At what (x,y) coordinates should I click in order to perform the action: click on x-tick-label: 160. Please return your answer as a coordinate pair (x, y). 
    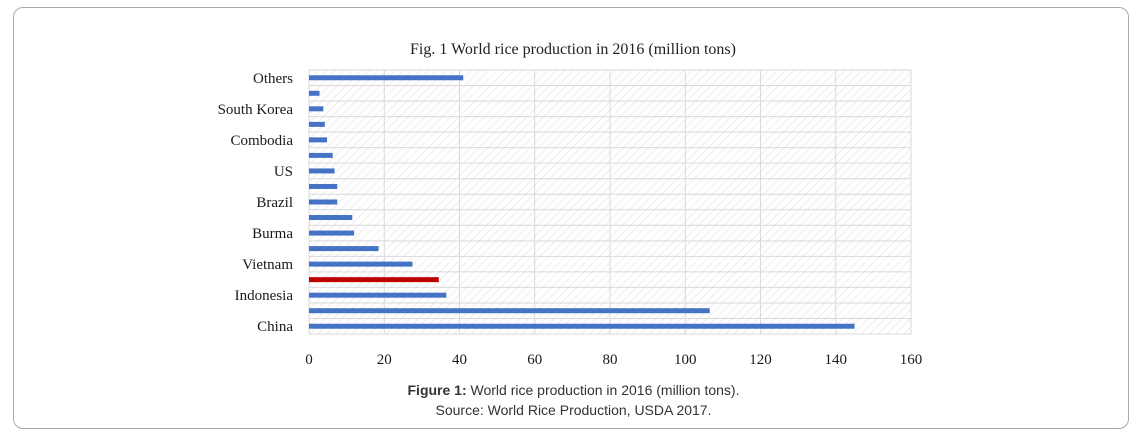
    Looking at the image, I should click on (911, 360).